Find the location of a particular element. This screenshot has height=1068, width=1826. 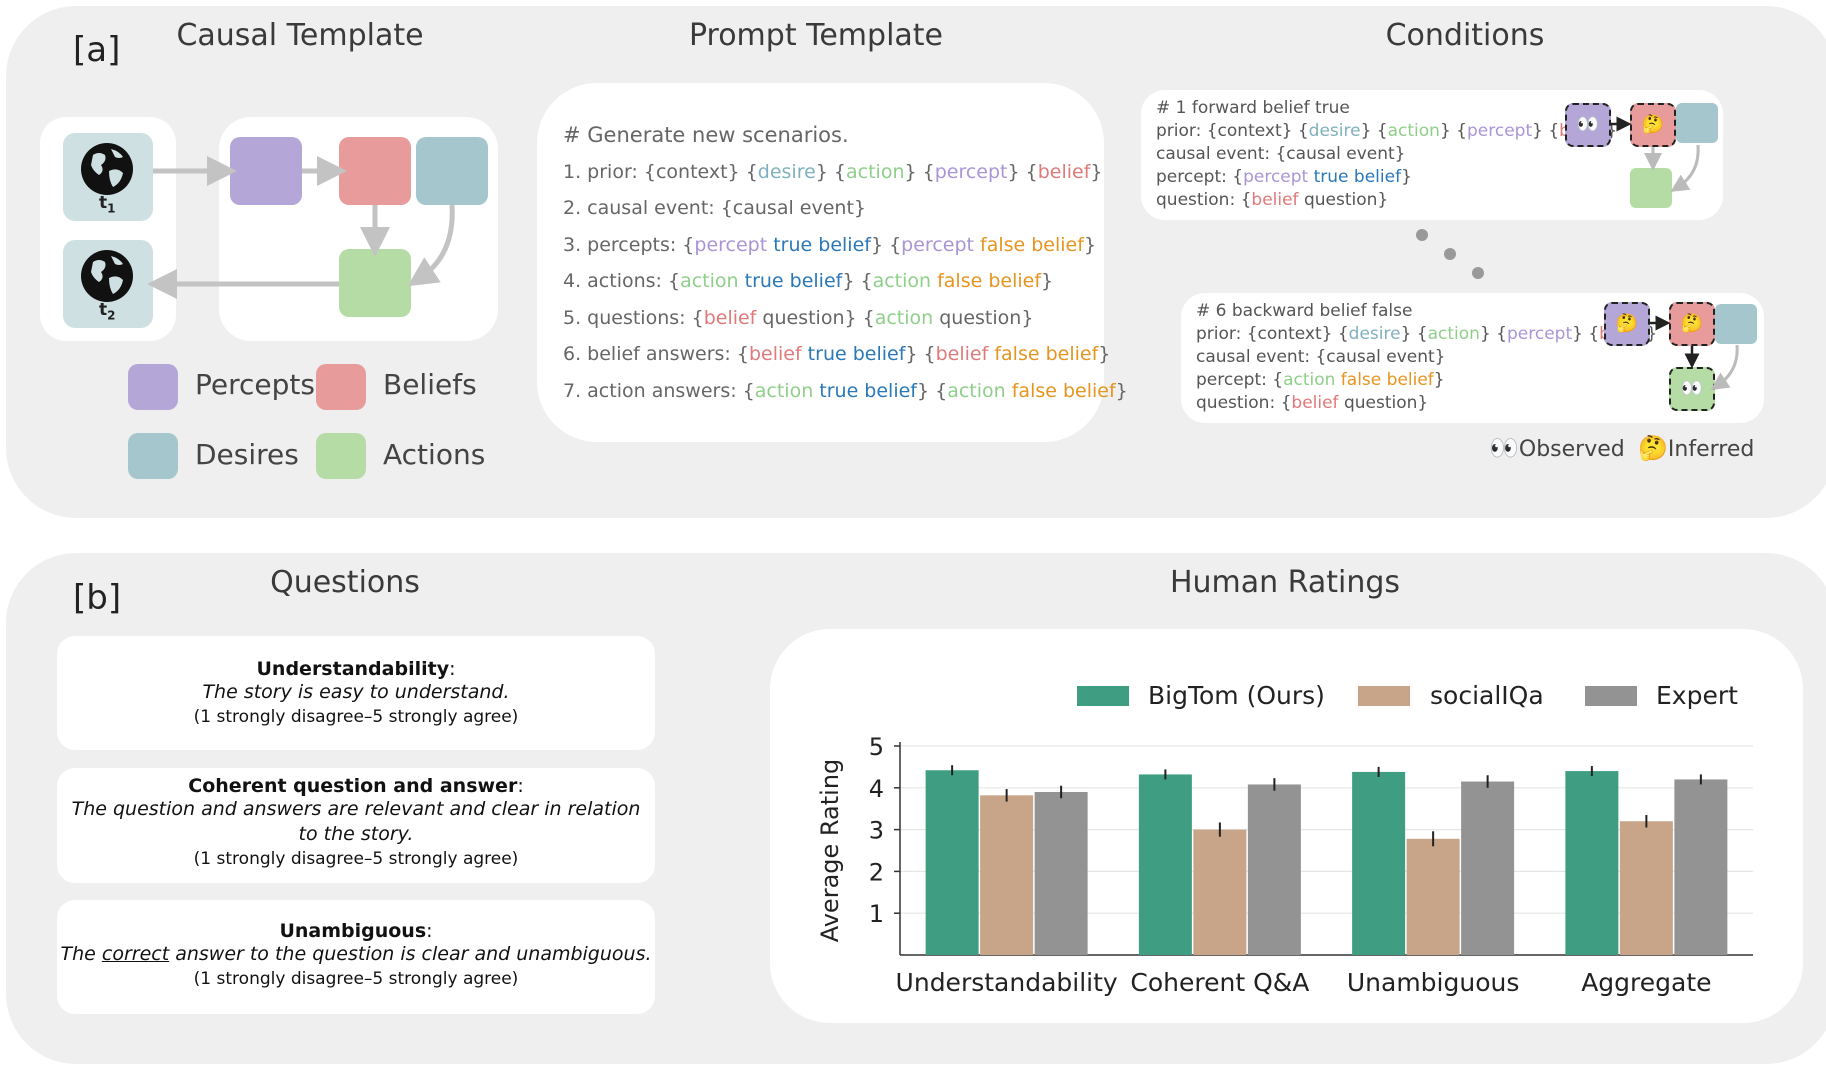

inferred-legend: 🤔Inferred is located at coordinates (1696, 448).